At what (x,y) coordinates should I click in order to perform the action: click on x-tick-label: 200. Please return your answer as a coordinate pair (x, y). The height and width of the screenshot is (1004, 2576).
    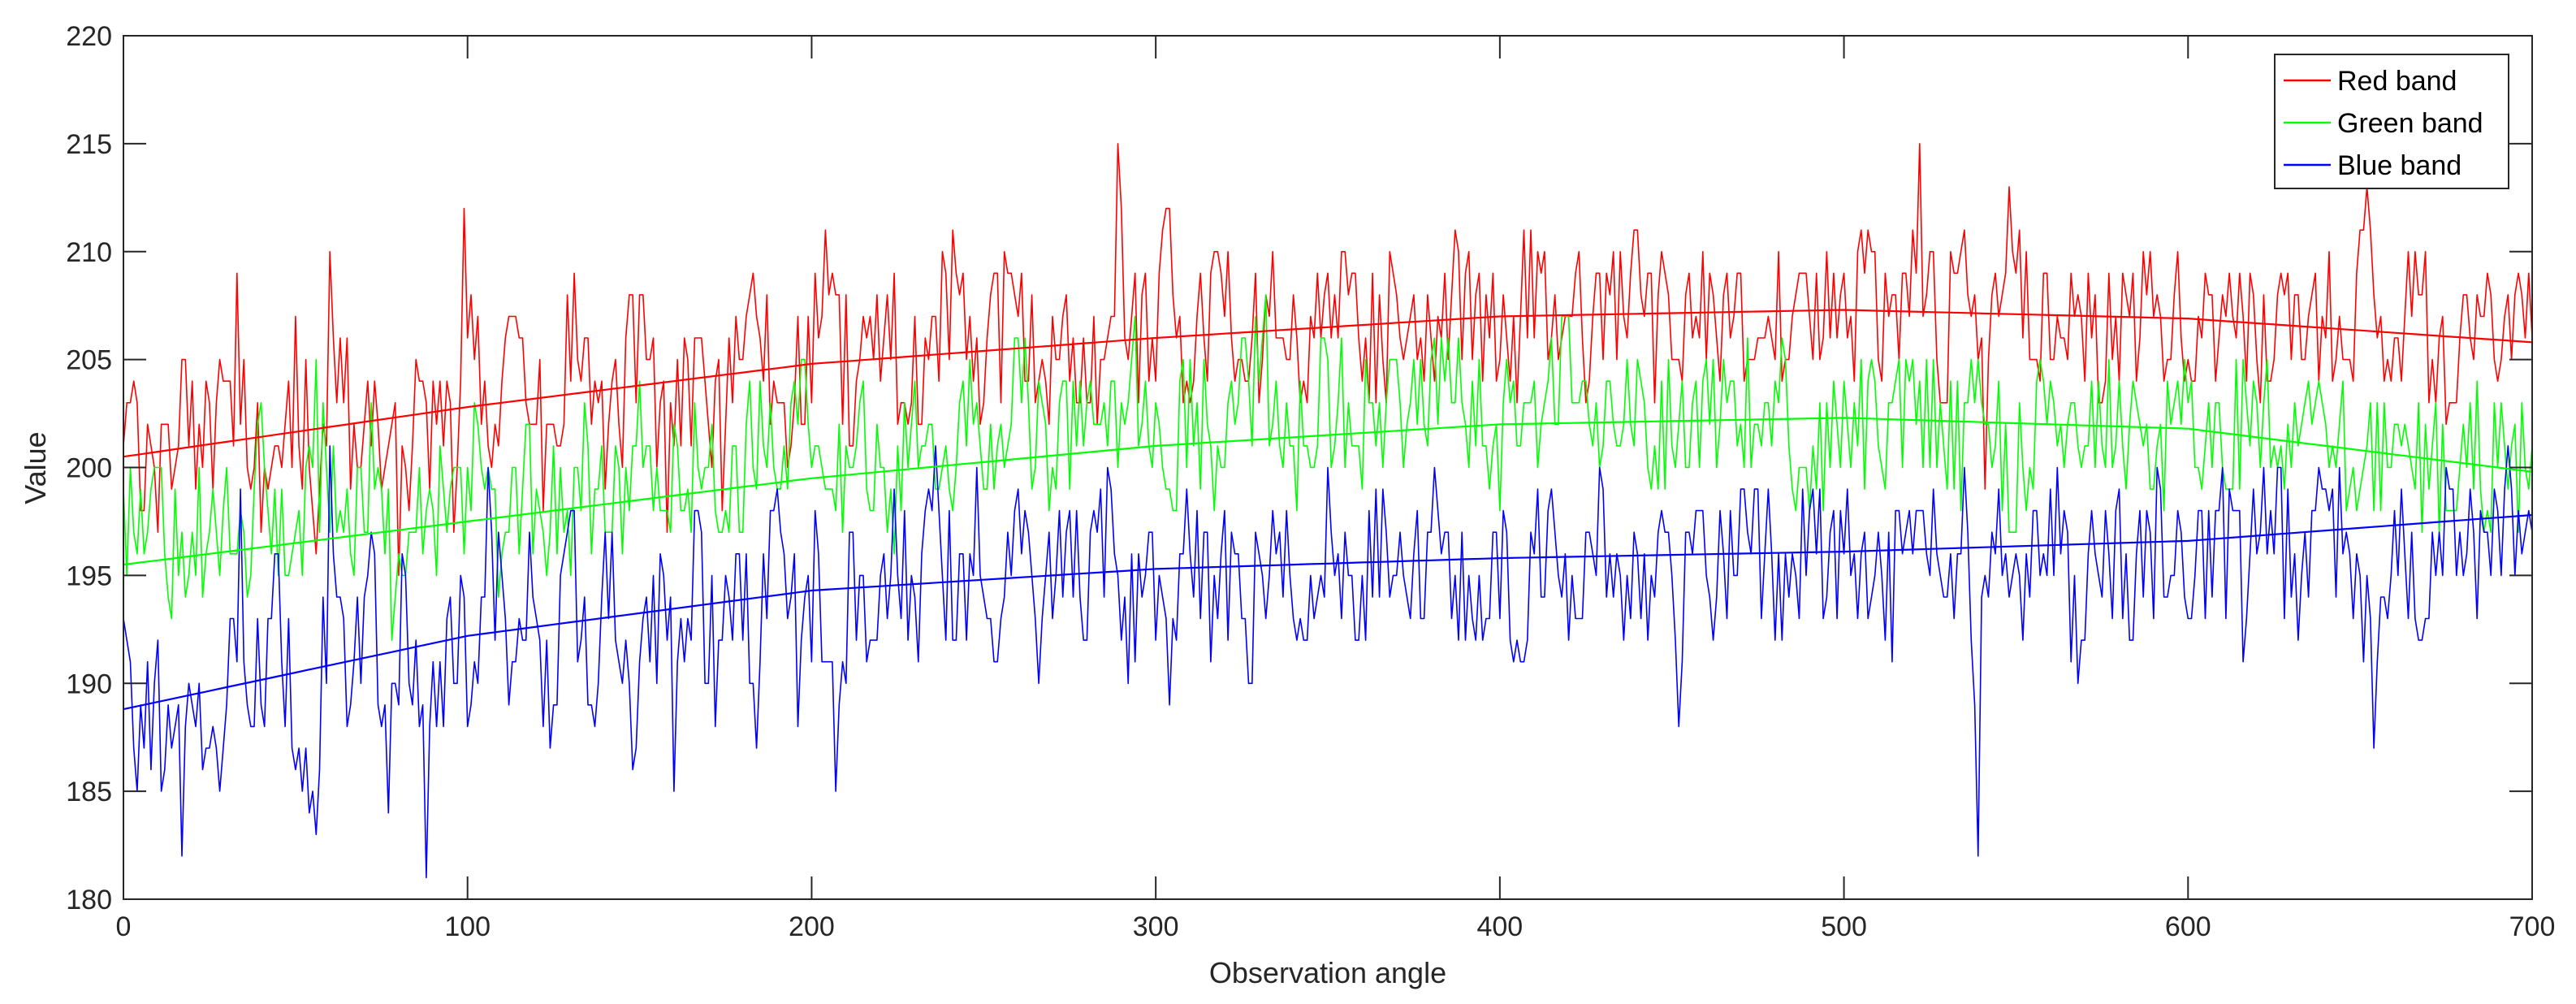
    Looking at the image, I should click on (812, 926).